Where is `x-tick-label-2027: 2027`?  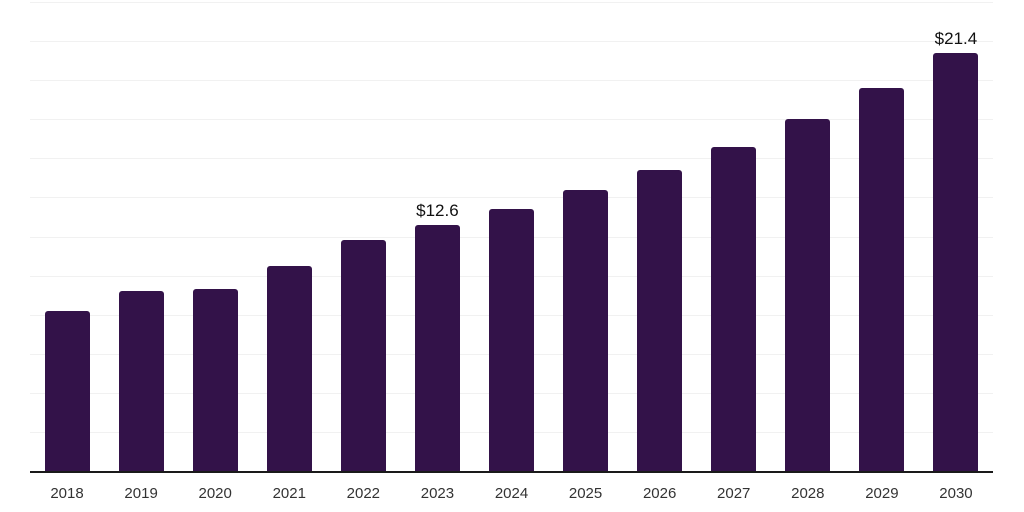
x-tick-label-2027: 2027 is located at coordinates (734, 493).